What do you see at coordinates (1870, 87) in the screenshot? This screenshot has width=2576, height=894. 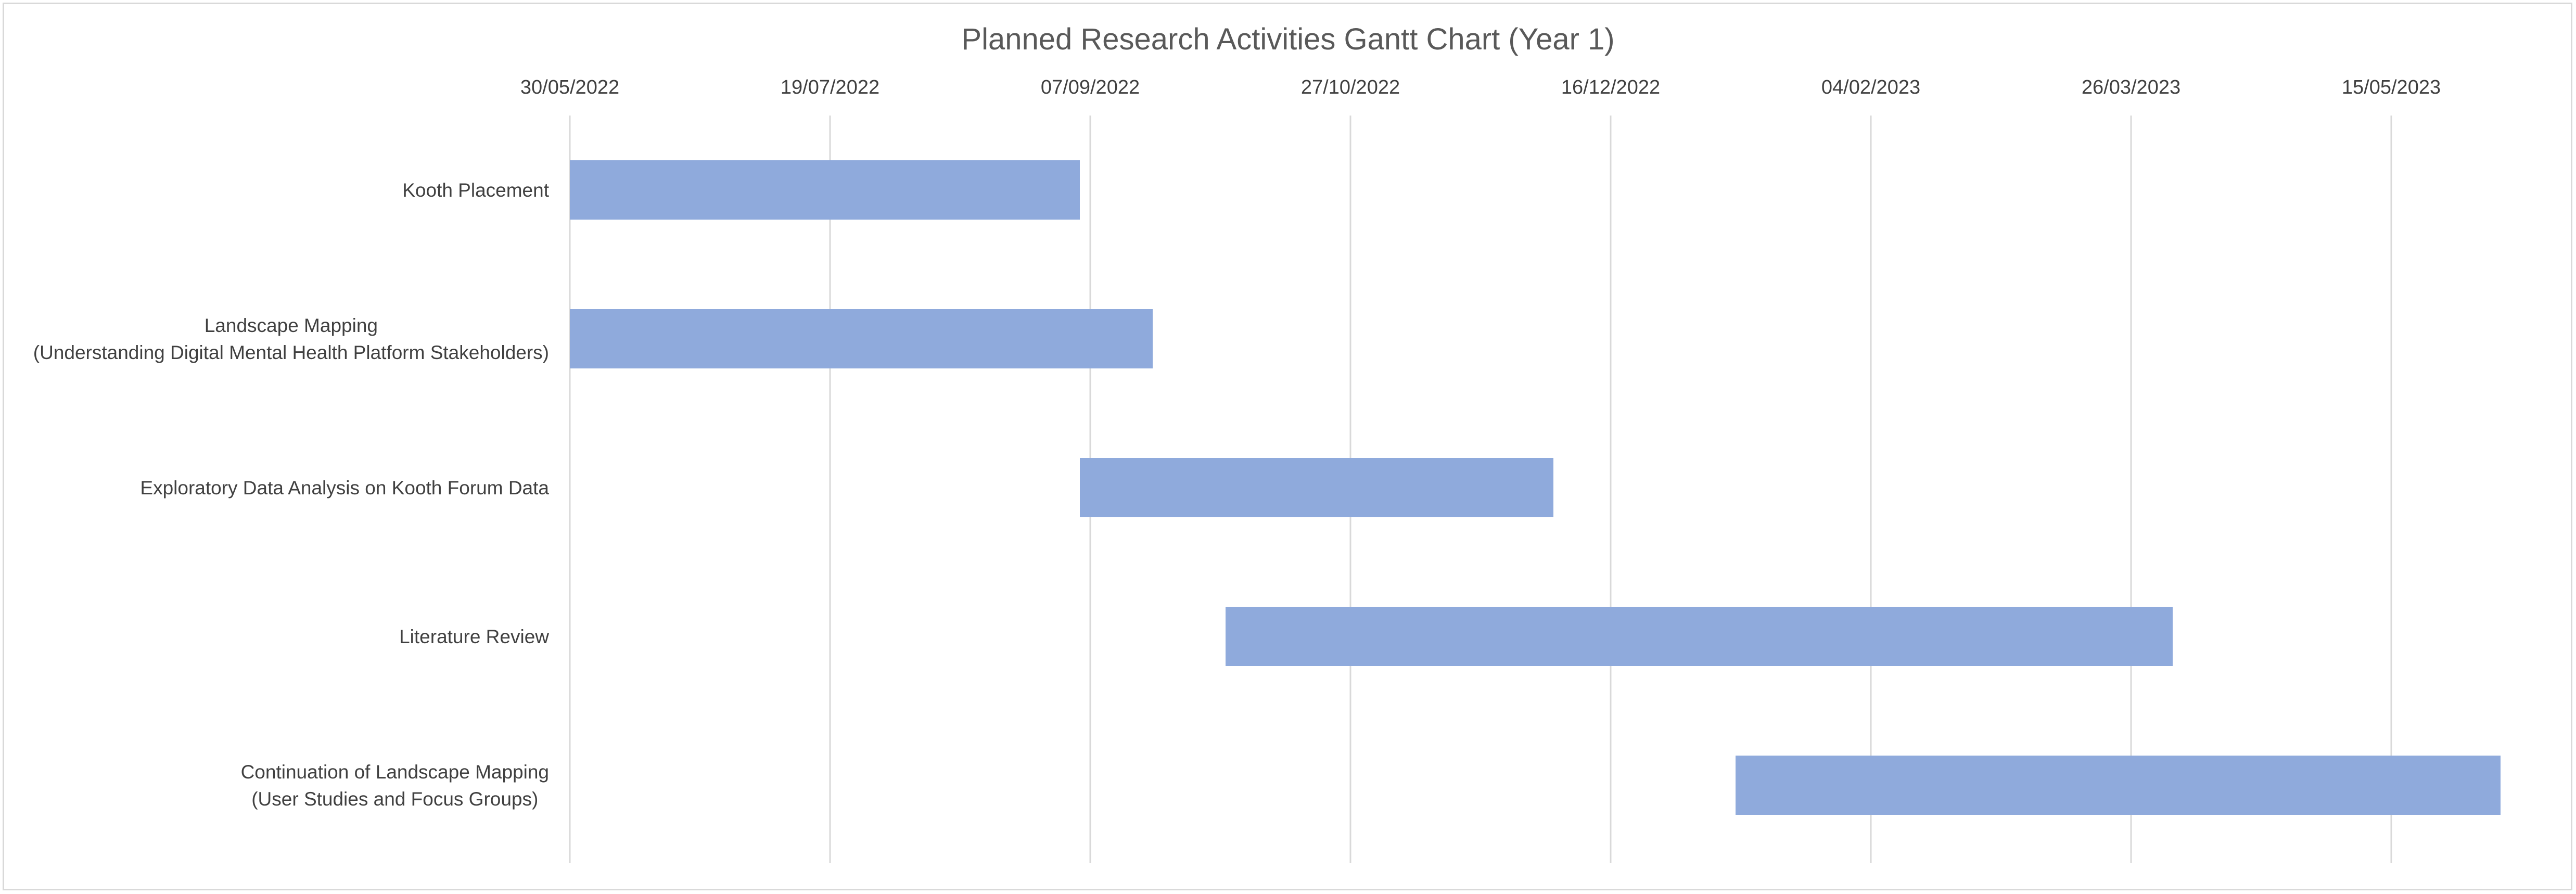 I see `x-tick-label: 04/02/2023` at bounding box center [1870, 87].